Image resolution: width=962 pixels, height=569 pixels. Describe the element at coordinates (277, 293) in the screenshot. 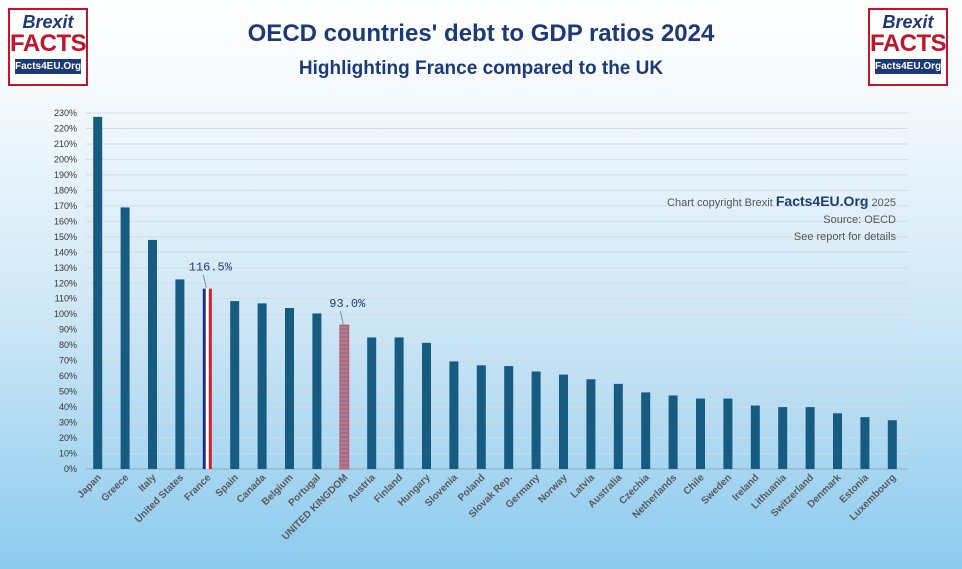

I see `highlight-labels: 116.5% 93.0%` at that location.